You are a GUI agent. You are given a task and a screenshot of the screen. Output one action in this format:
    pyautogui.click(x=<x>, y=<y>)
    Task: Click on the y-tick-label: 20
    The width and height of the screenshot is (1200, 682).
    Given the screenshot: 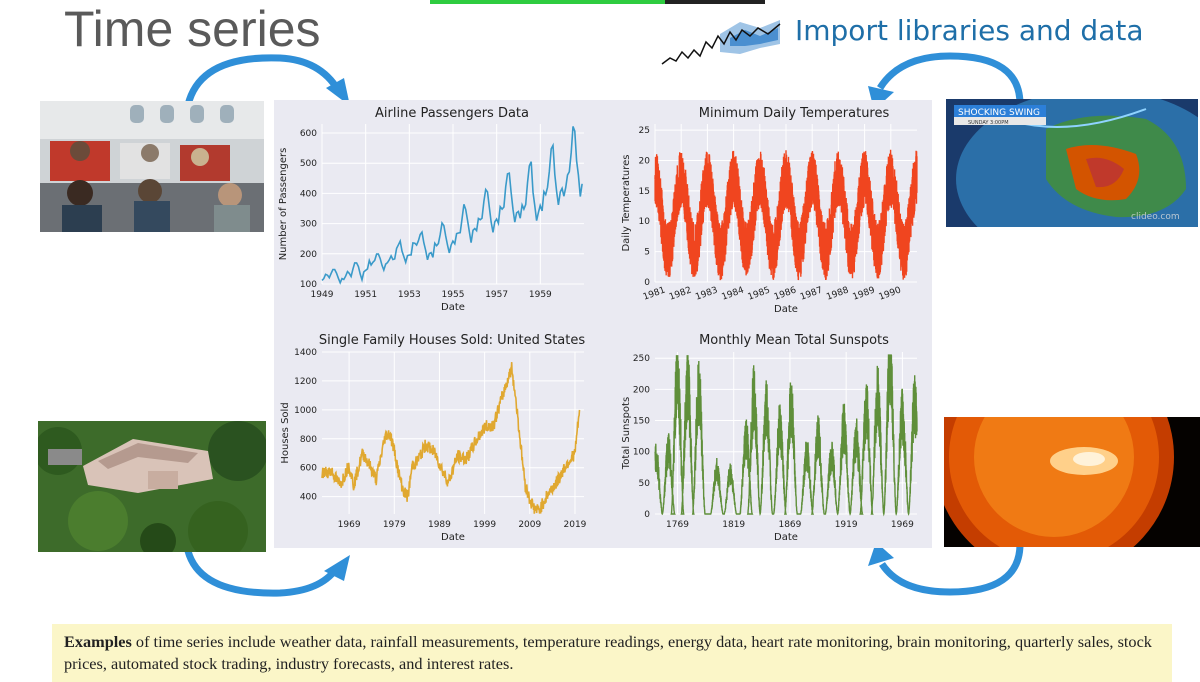 What is the action you would take?
    pyautogui.click(x=645, y=161)
    